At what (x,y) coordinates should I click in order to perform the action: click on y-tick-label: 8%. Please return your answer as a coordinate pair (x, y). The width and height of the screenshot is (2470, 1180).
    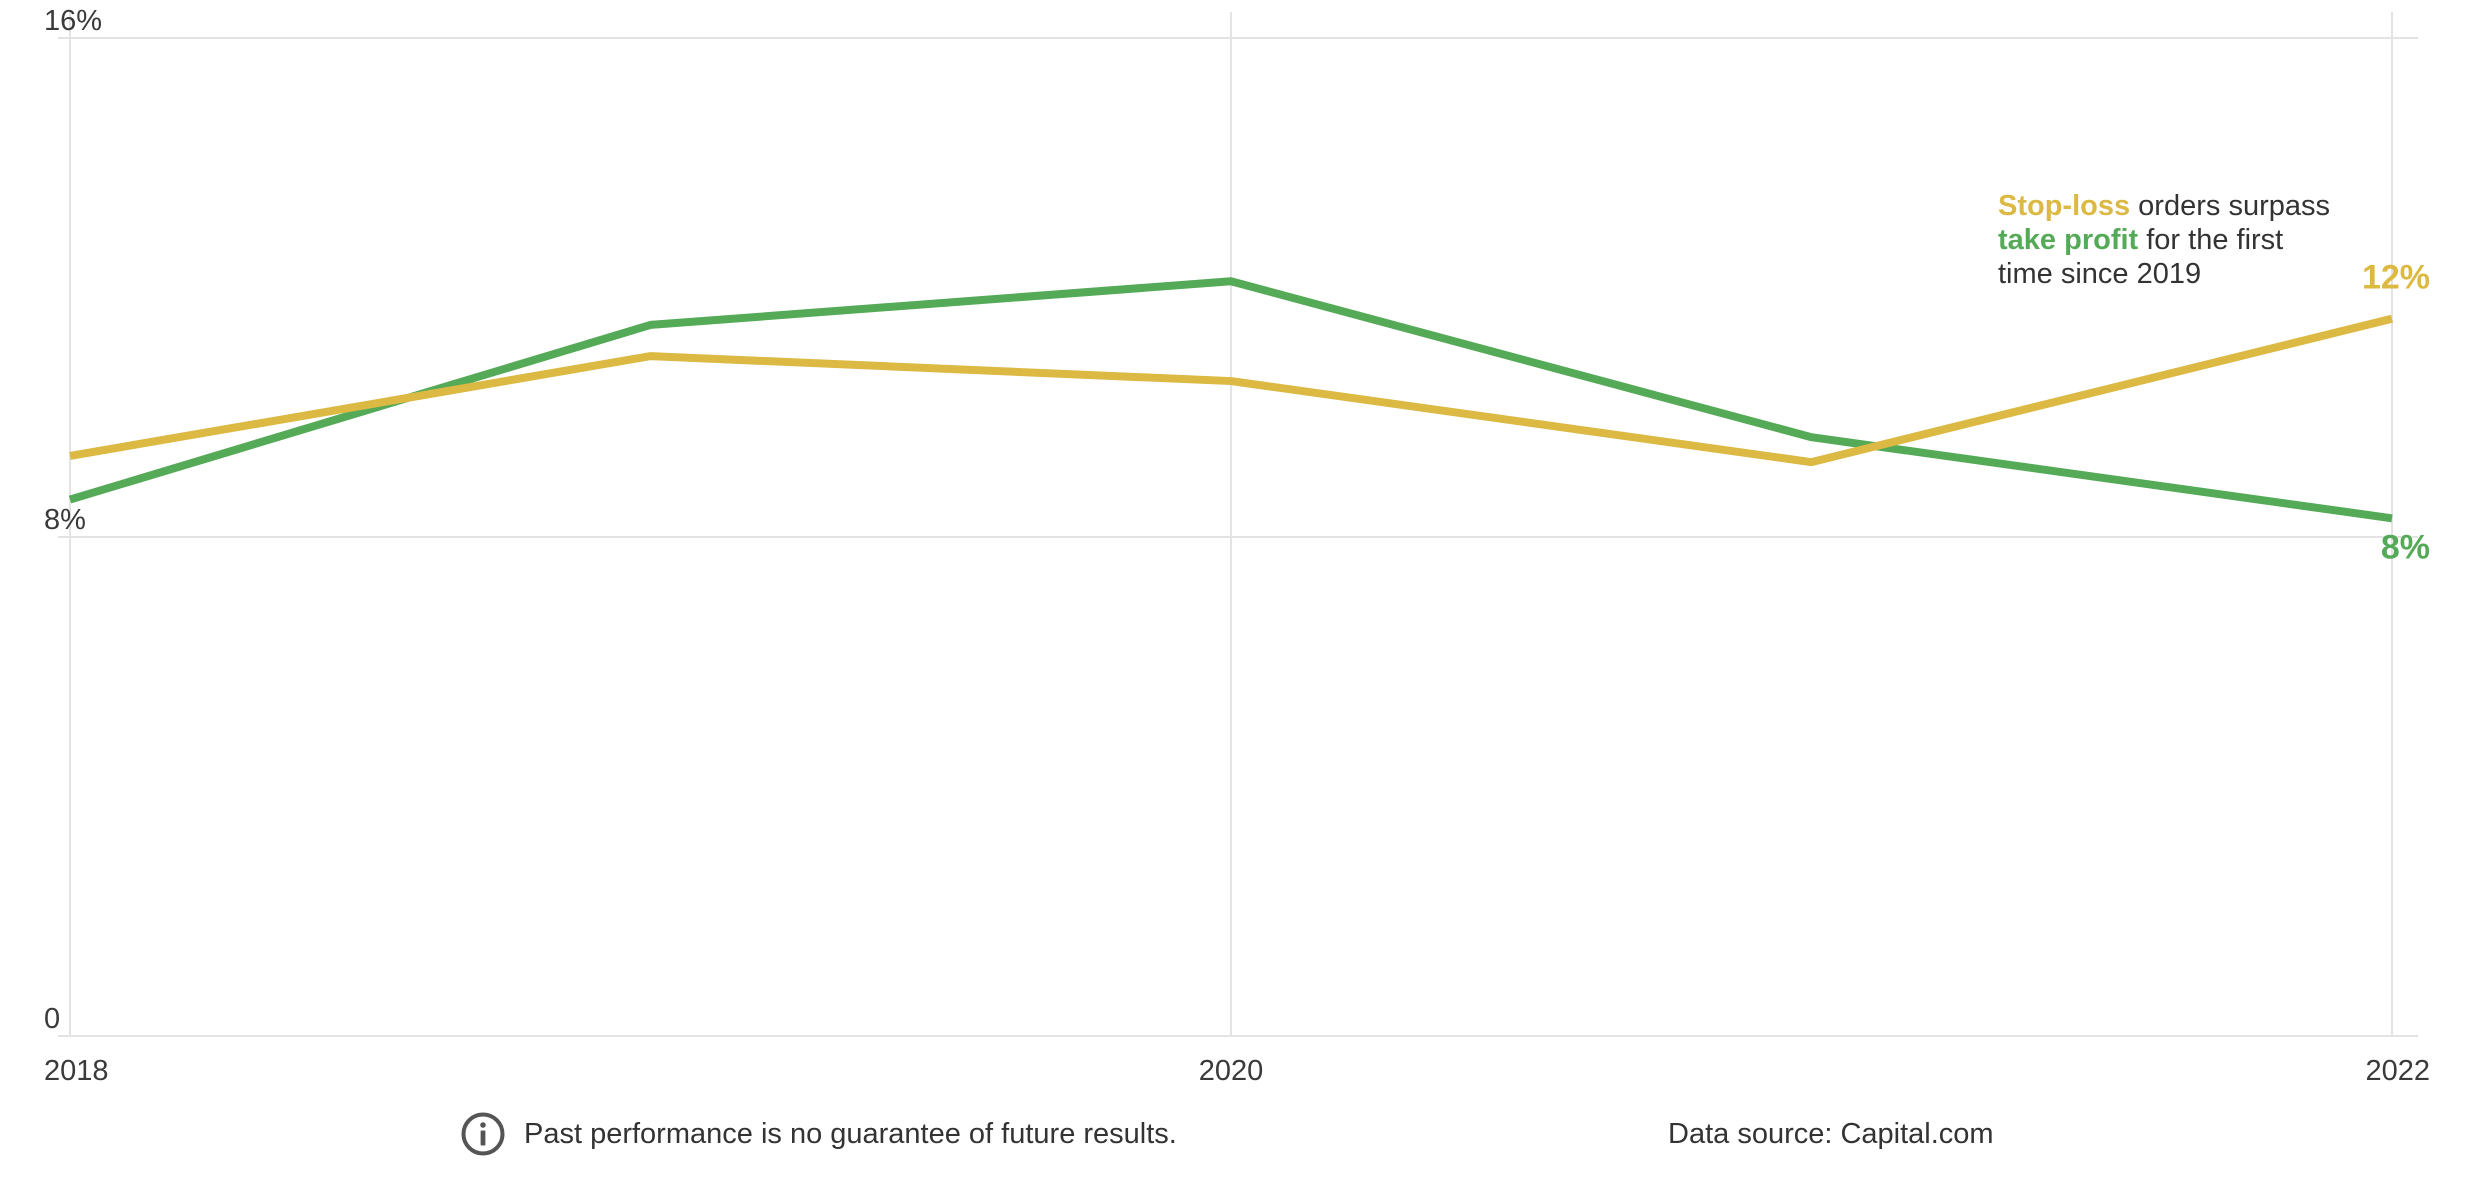
    Looking at the image, I should click on (65, 520).